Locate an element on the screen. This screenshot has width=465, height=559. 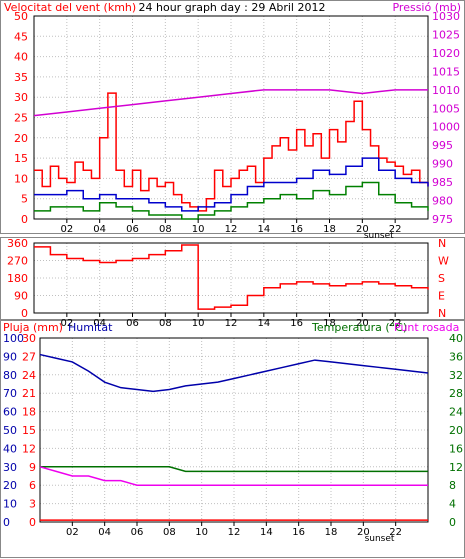
series-line-dewpoint is located at coordinates (233, 476).